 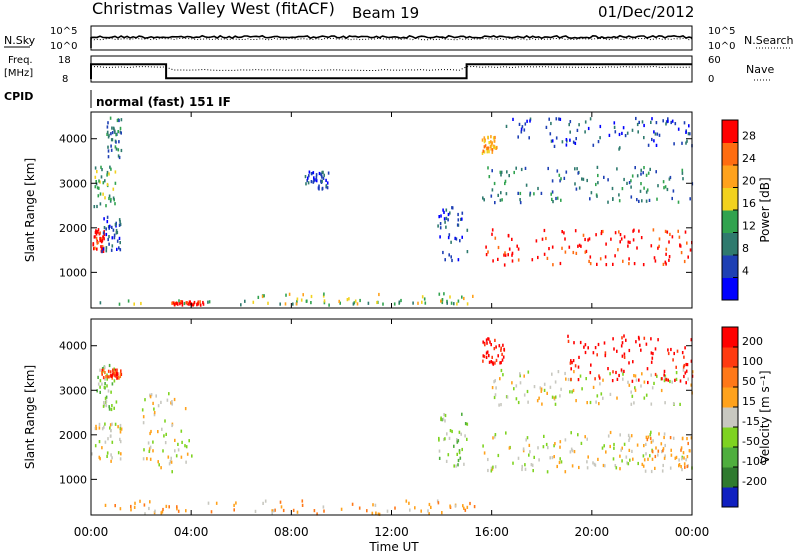 What do you see at coordinates (391, 41) in the screenshot?
I see `nsky-series` at bounding box center [391, 41].